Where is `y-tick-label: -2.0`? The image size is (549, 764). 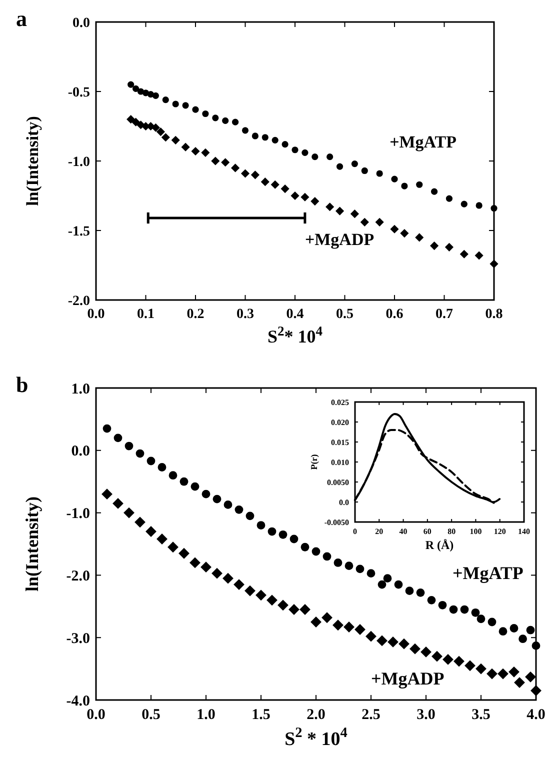
y-tick-label: -2.0 is located at coordinates (79, 301).